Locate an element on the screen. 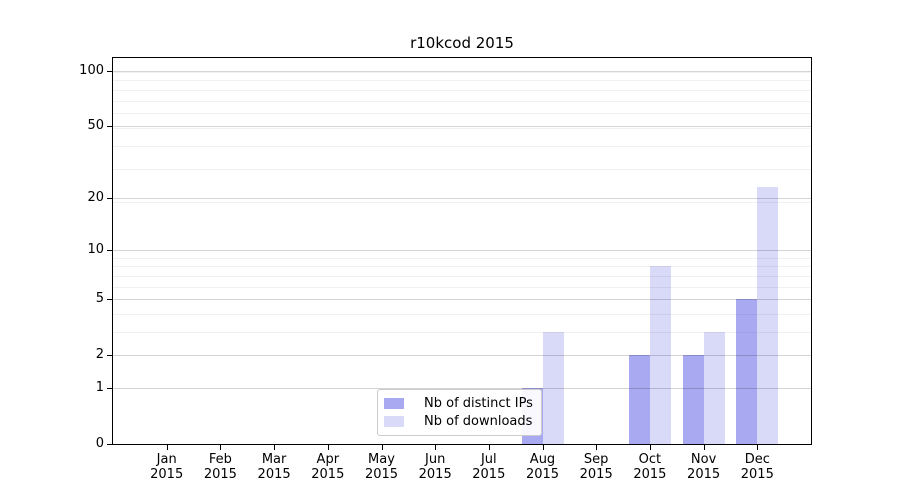 Image resolution: width=900 pixels, height=500 pixels. x-tick-label-oct: Oct 2015 is located at coordinates (650, 467).